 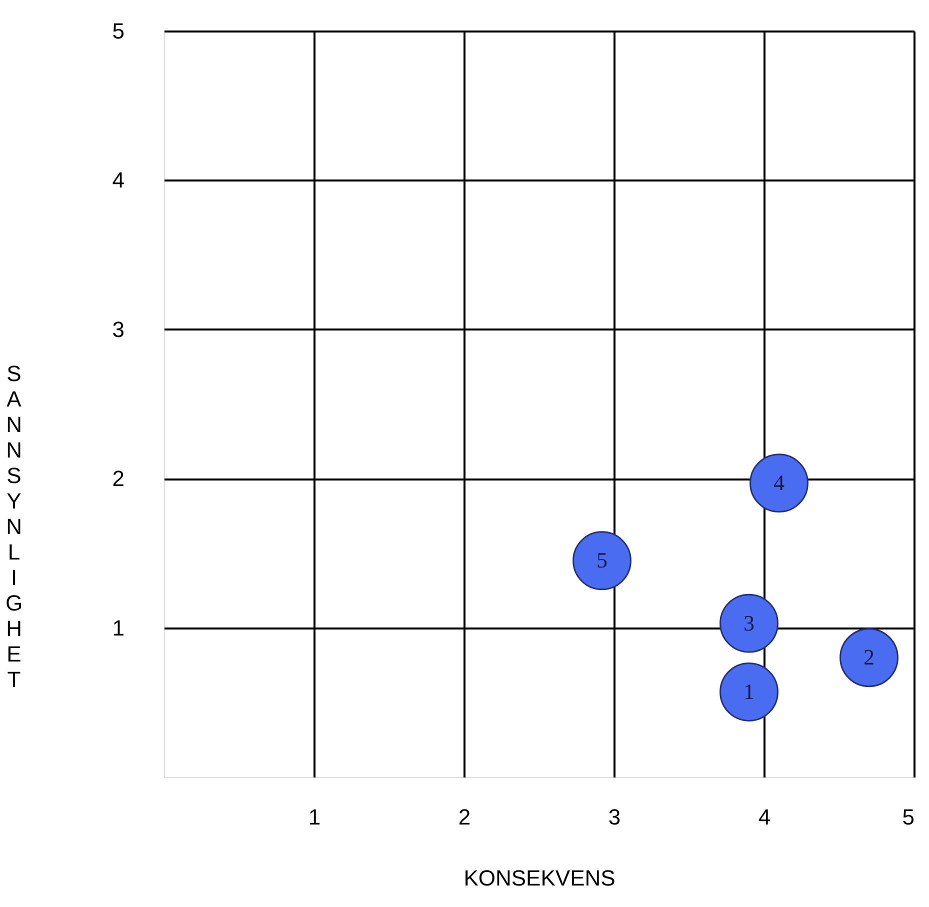 I want to click on x-tick-label: 2, so click(x=464, y=817).